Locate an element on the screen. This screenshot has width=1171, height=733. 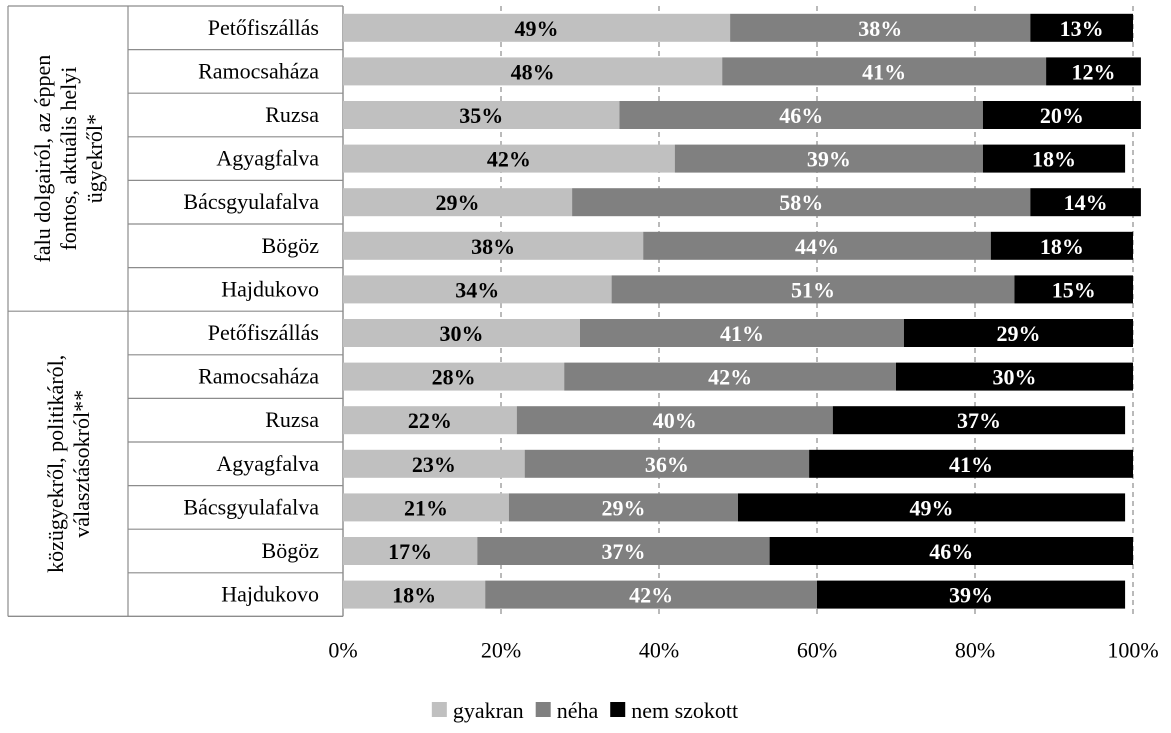
data-label-nem-szokott: 39% is located at coordinates (971, 595).